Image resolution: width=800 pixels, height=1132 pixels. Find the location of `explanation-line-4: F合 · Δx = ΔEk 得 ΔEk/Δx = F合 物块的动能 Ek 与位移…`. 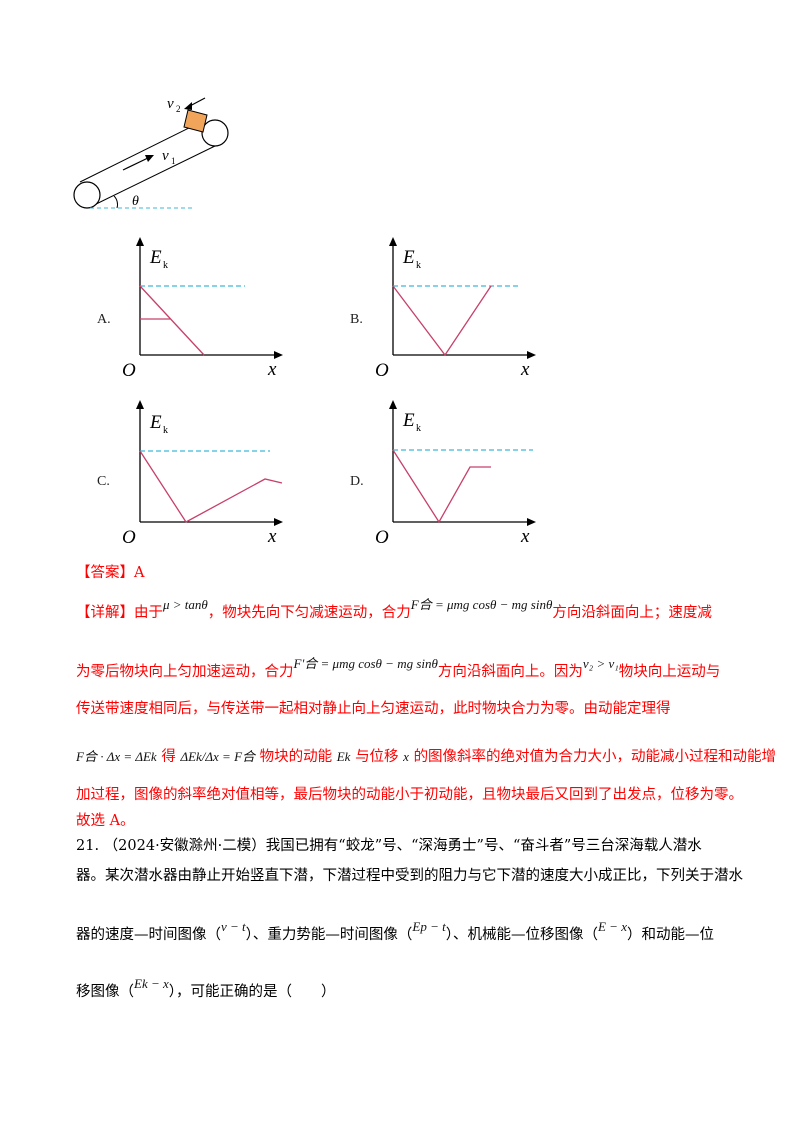

explanation-line-4: F合 · Δx = ΔEk 得 ΔEk/Δx = F合 物块的动能 Ek 与位移… is located at coordinates (426, 757).